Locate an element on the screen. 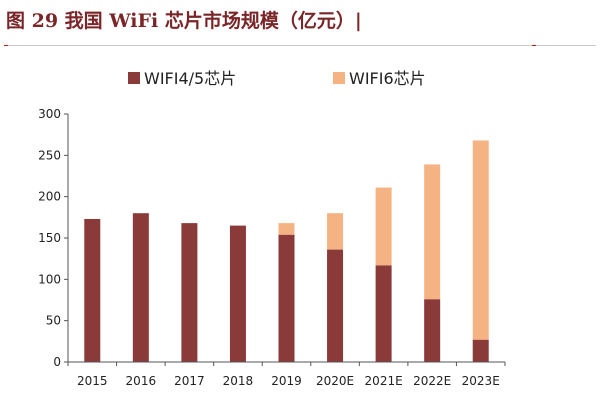 Image resolution: width=600 pixels, height=400 pixels. x-tick-label: 2017 is located at coordinates (189, 381).